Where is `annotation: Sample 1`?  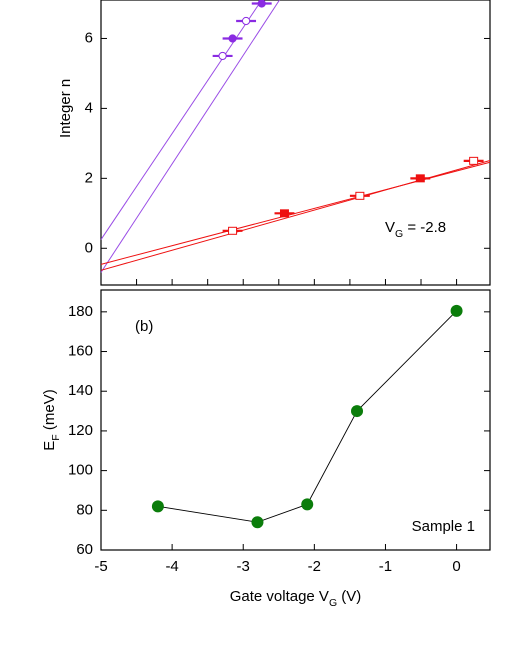 annotation: Sample 1 is located at coordinates (443, 526).